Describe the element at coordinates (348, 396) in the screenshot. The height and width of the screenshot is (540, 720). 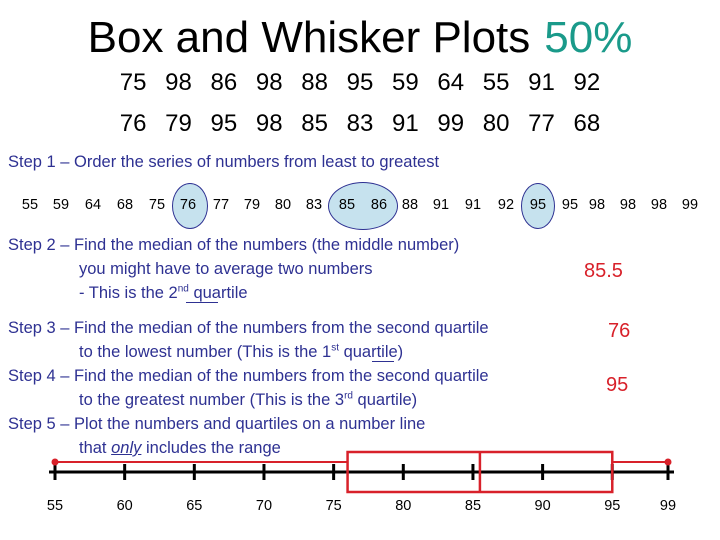
I see `step4-line2-sup: rd` at that location.